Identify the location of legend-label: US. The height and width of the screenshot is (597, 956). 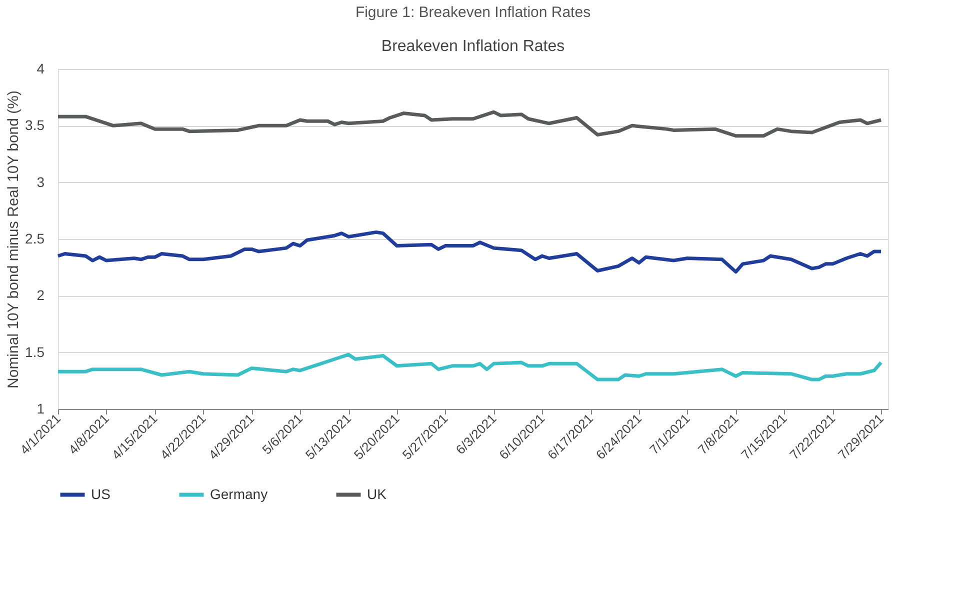
(100, 494).